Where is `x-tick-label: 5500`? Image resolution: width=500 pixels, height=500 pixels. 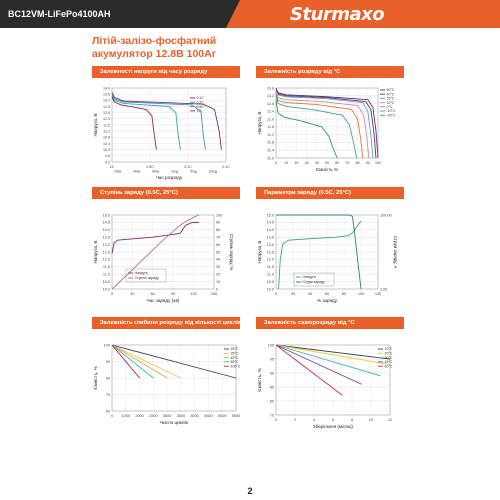 x-tick-label: 5500 is located at coordinates (236, 416).